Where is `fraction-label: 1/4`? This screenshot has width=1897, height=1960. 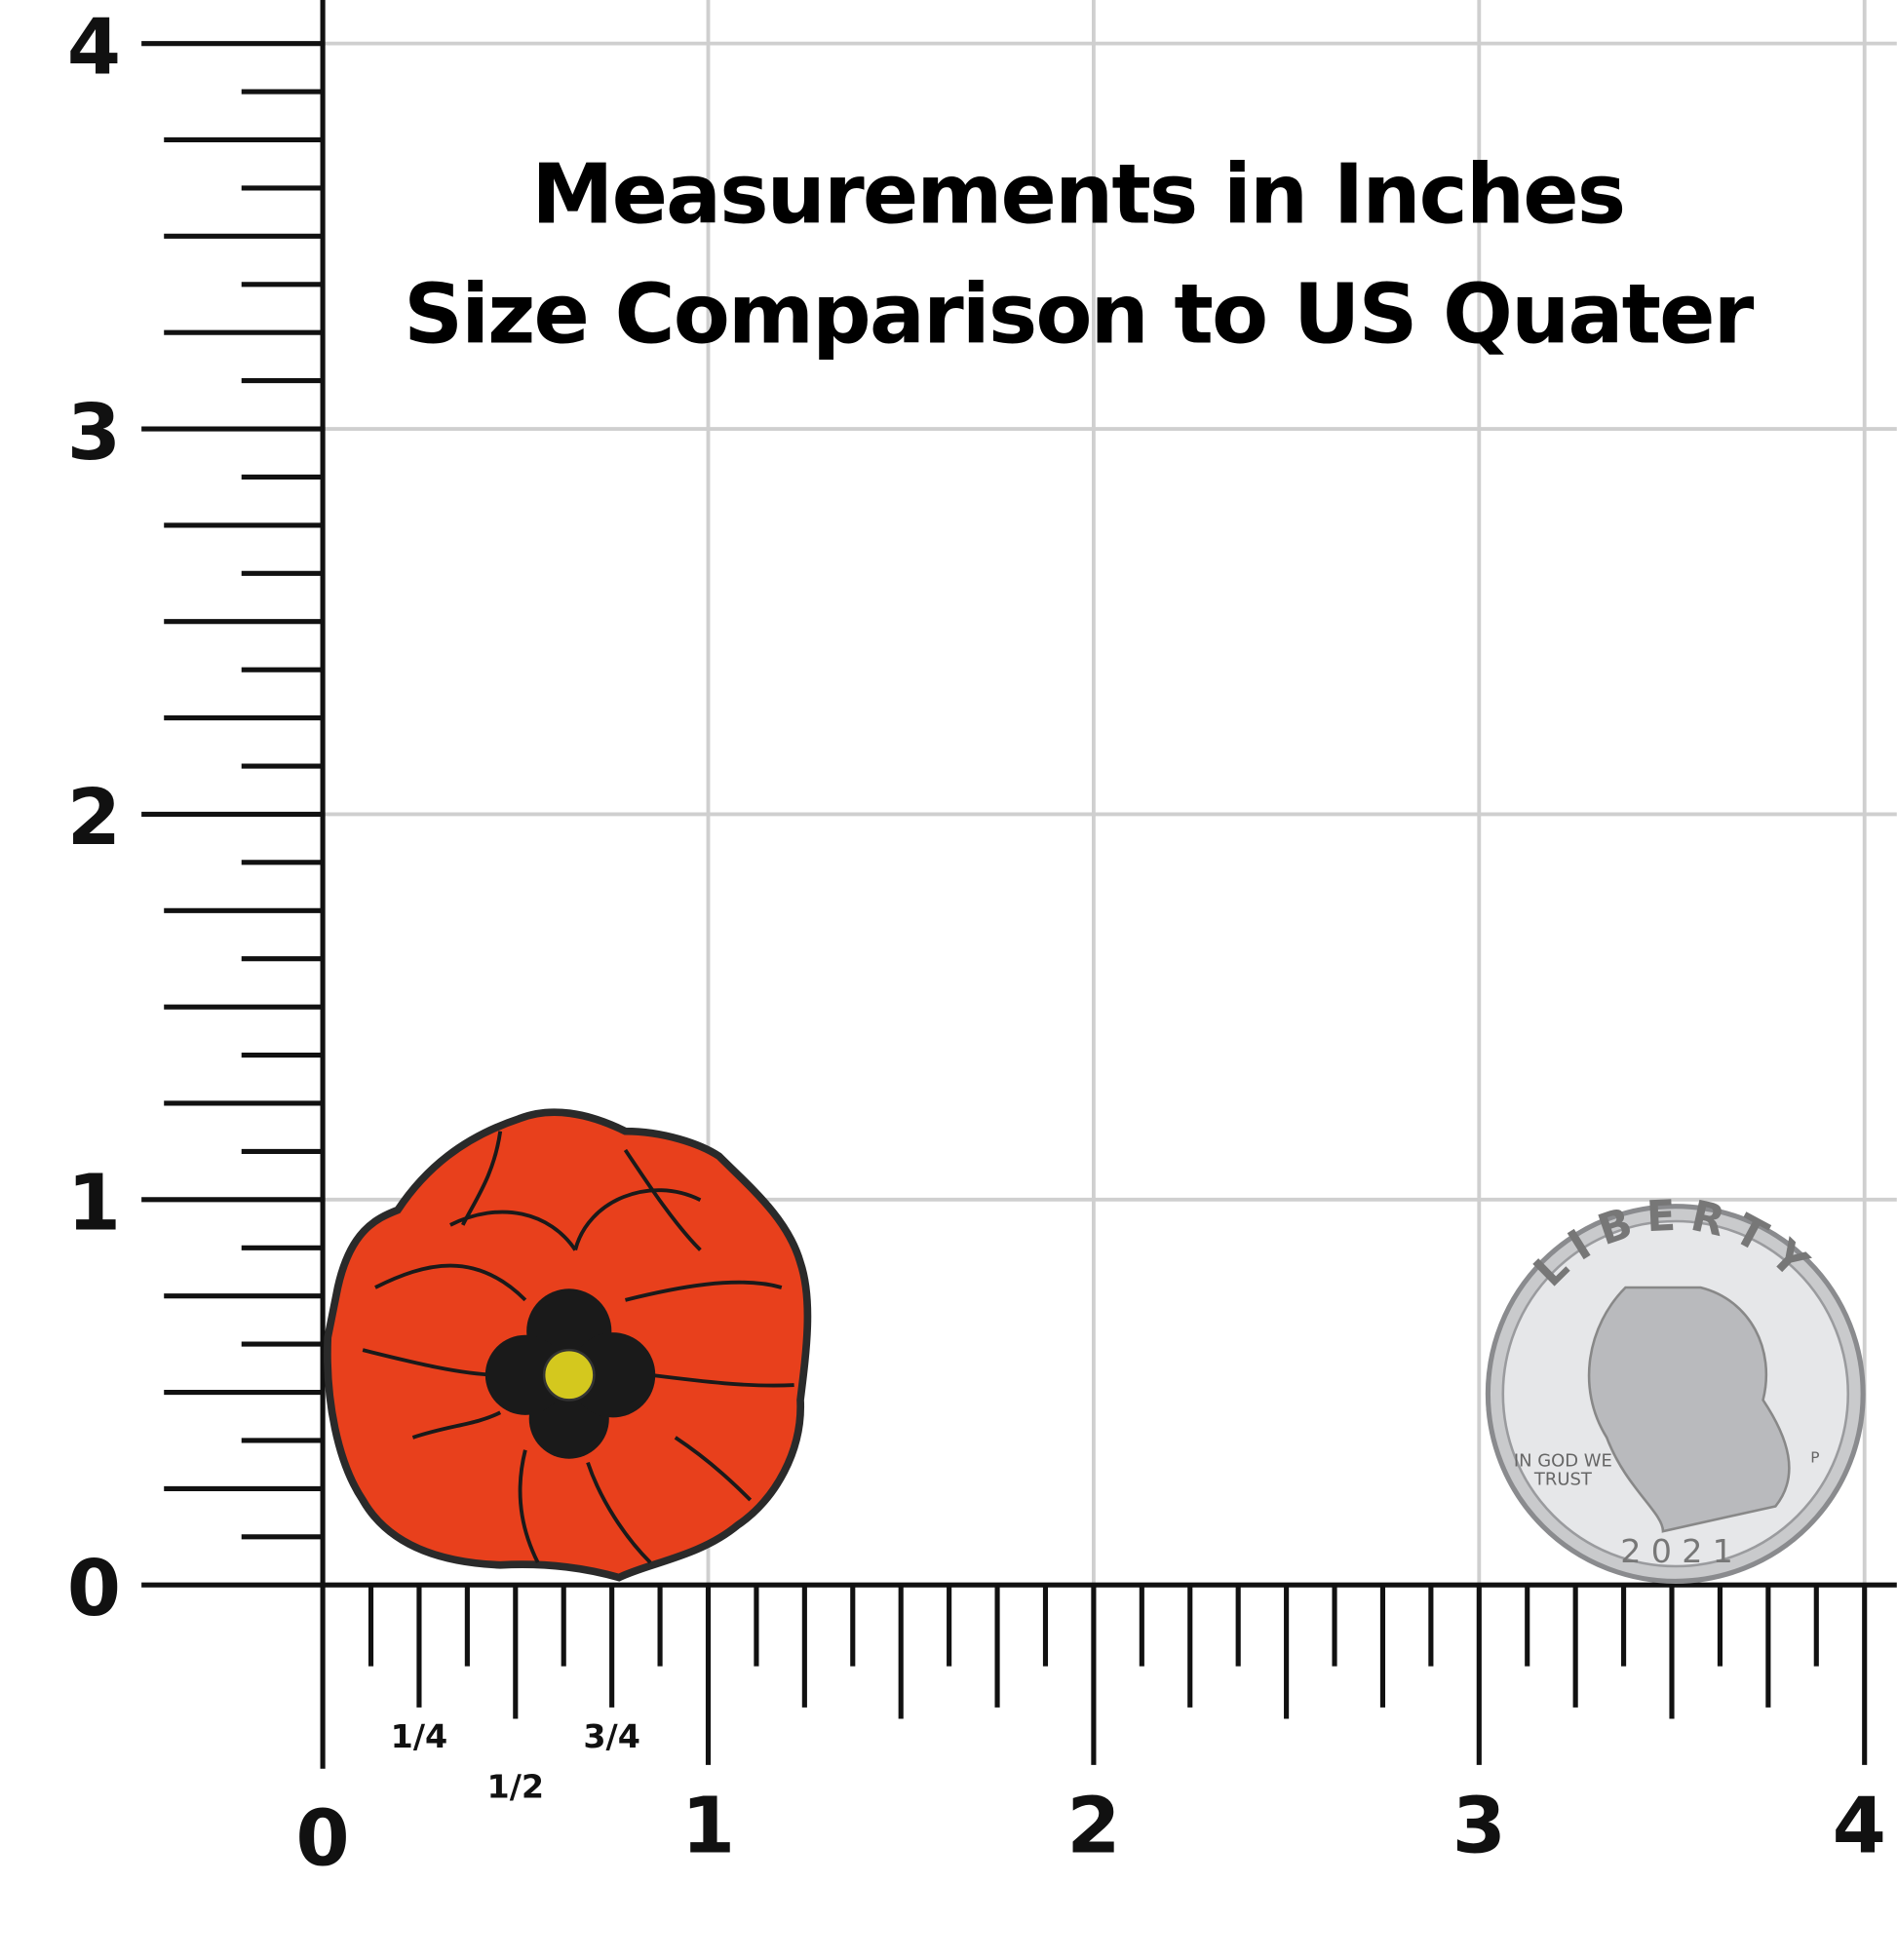
fraction-label: 1/4 is located at coordinates (420, 1736).